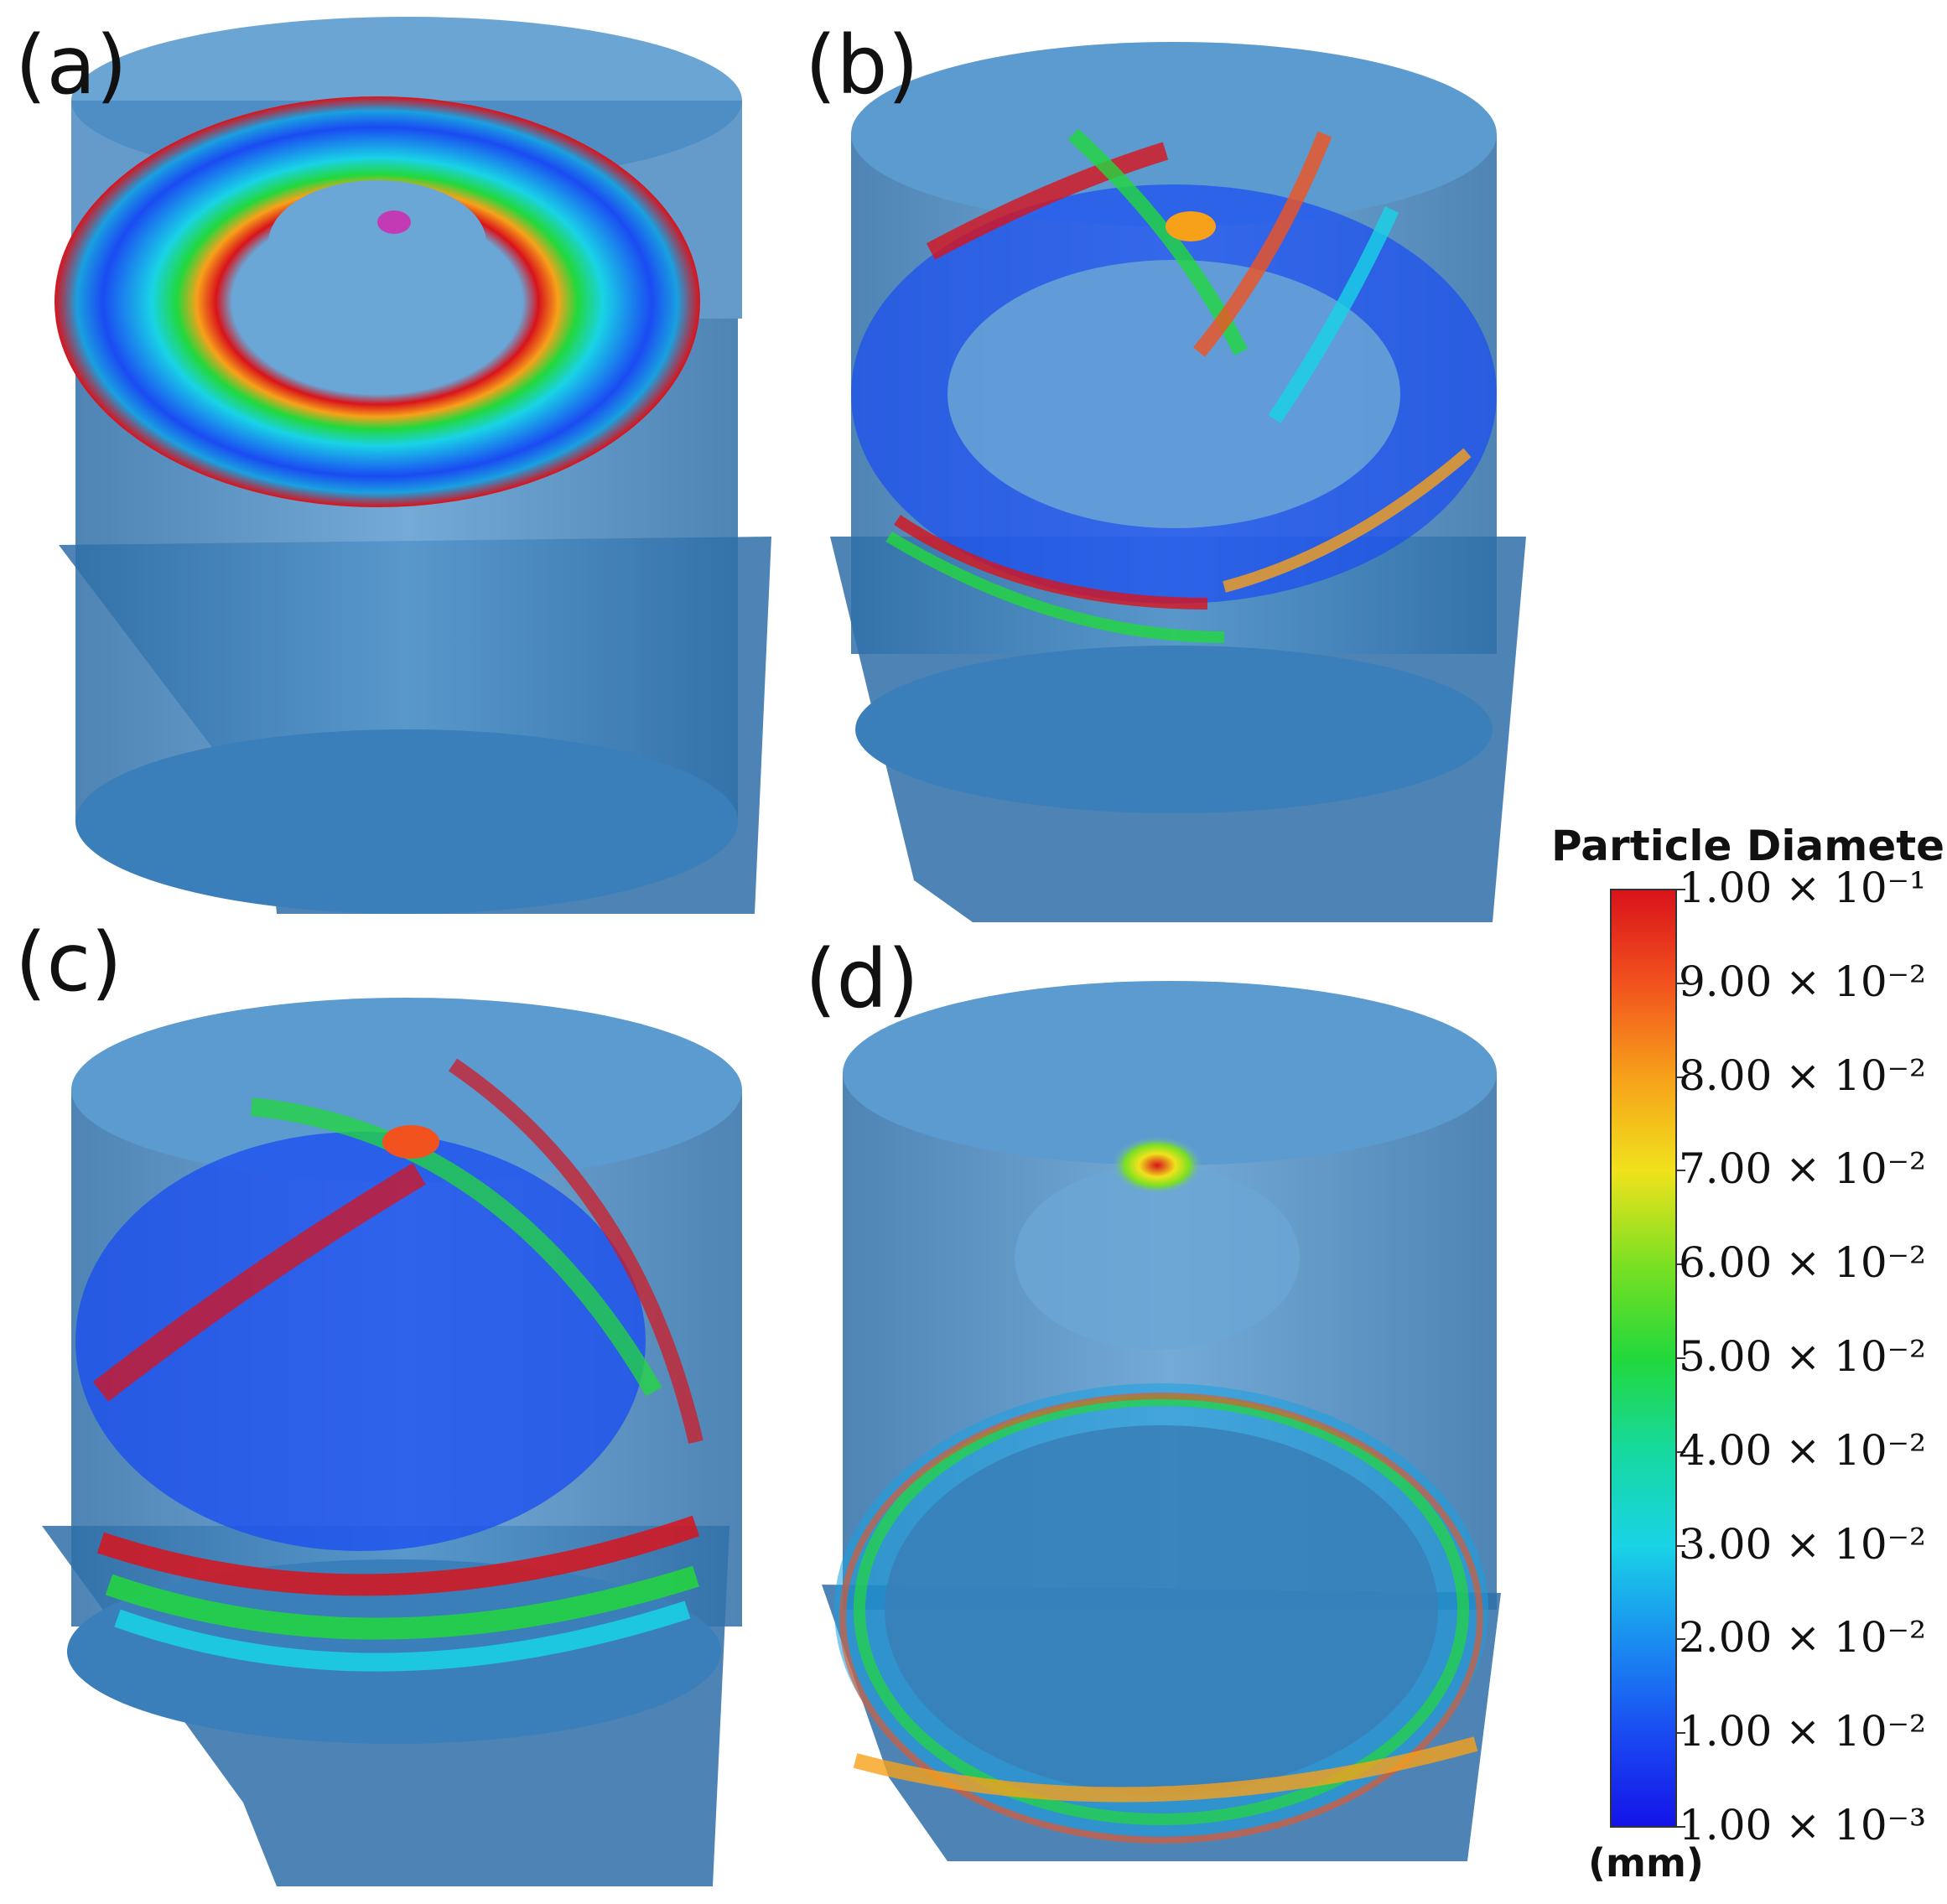  I want to click on panel-label-a: (a), so click(71, 65).